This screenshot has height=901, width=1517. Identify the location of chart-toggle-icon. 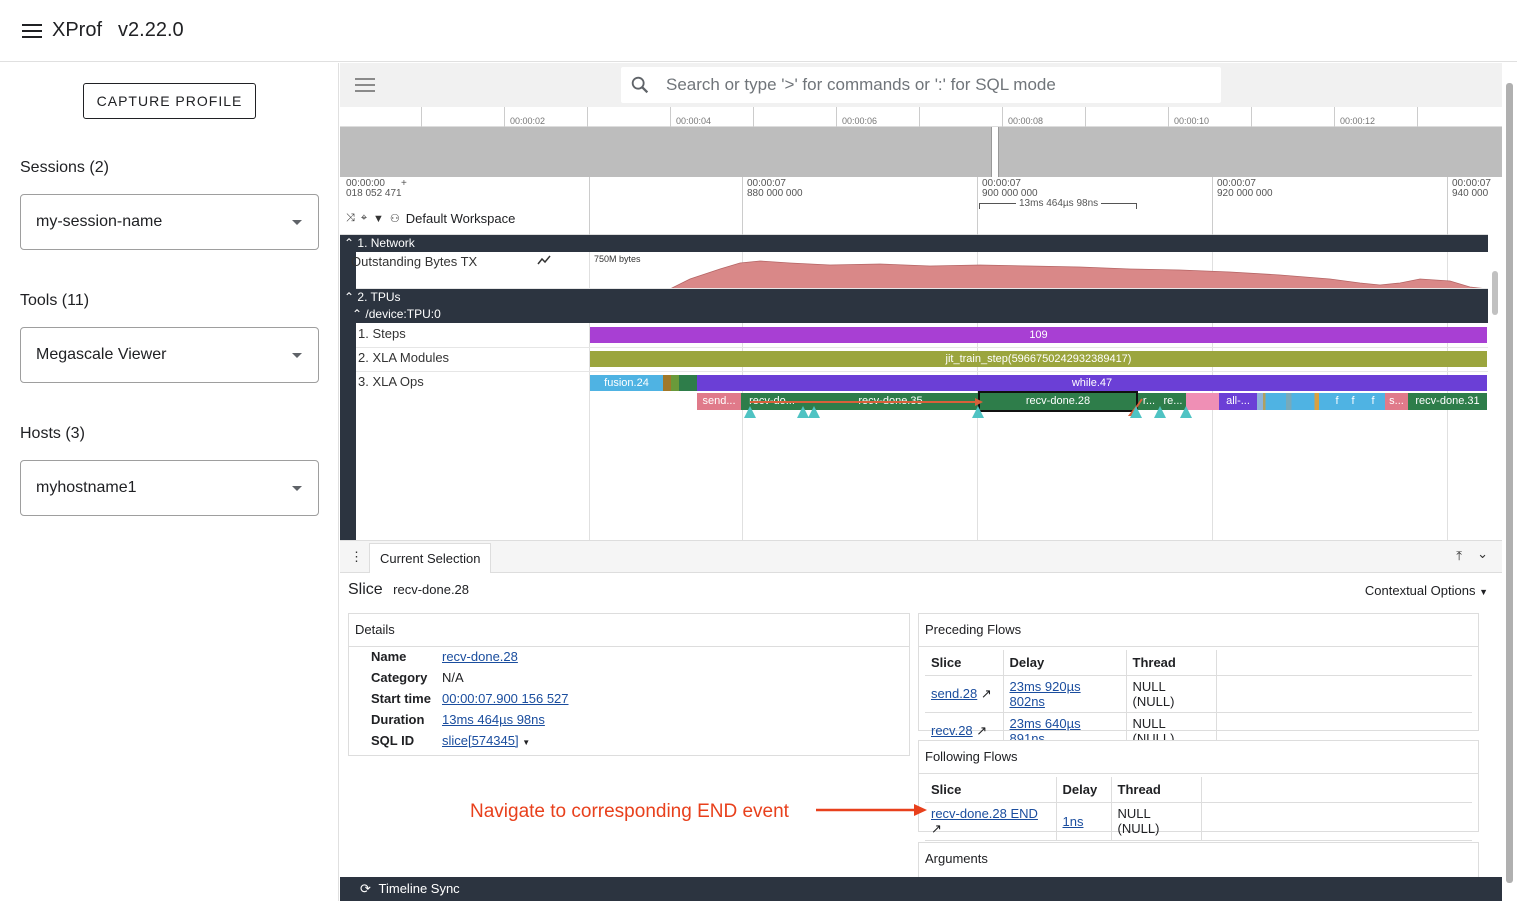
(544, 260).